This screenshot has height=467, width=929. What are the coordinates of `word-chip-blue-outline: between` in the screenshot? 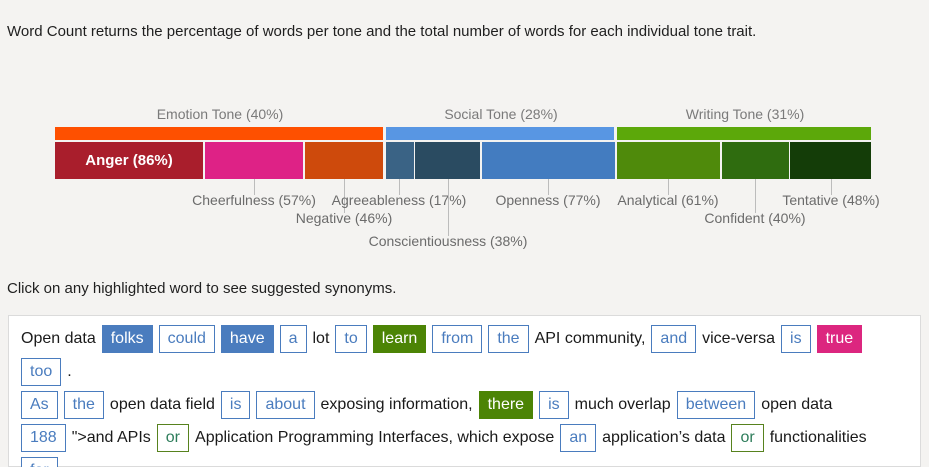 It's located at (716, 405).